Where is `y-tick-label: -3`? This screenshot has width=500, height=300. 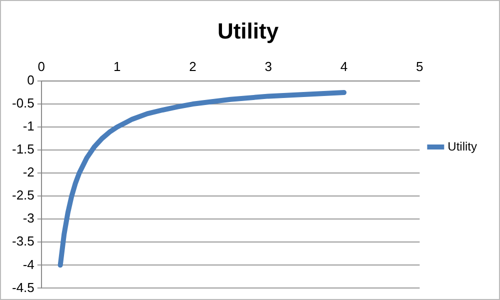 y-tick-label: -3 is located at coordinates (28, 218).